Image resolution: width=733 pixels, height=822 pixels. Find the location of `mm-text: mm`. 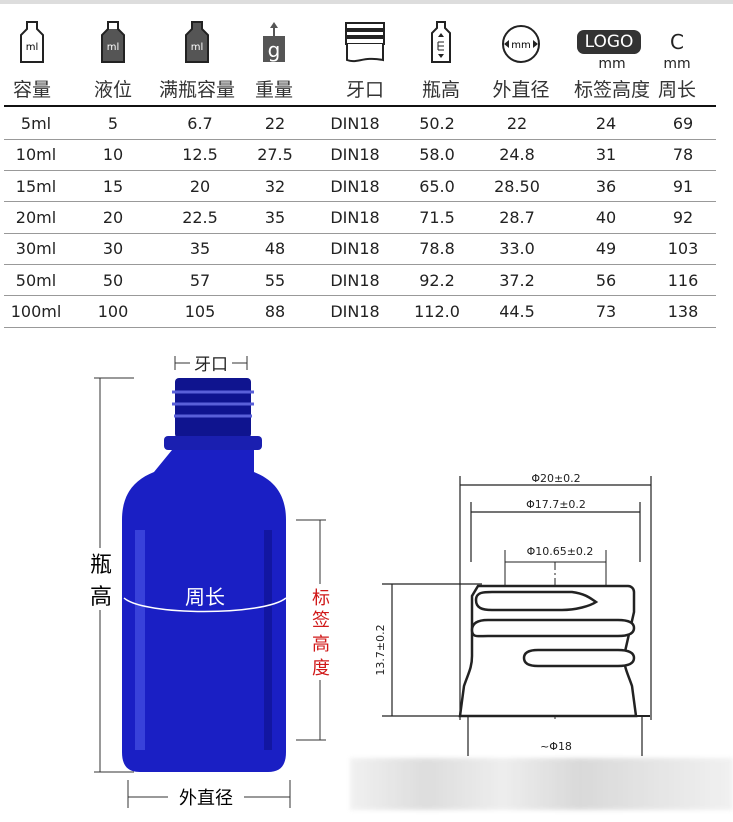

mm-text: mm is located at coordinates (520, 45).